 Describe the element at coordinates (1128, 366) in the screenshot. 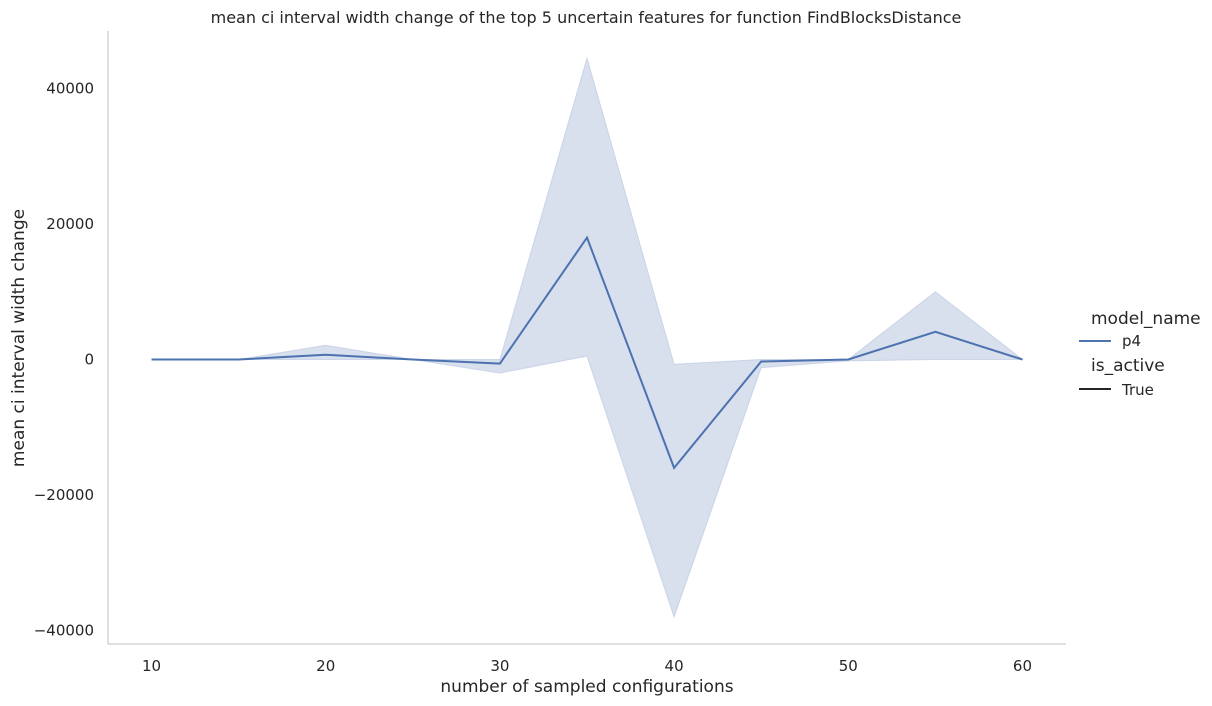

I see `legend-style-title: is_active` at that location.